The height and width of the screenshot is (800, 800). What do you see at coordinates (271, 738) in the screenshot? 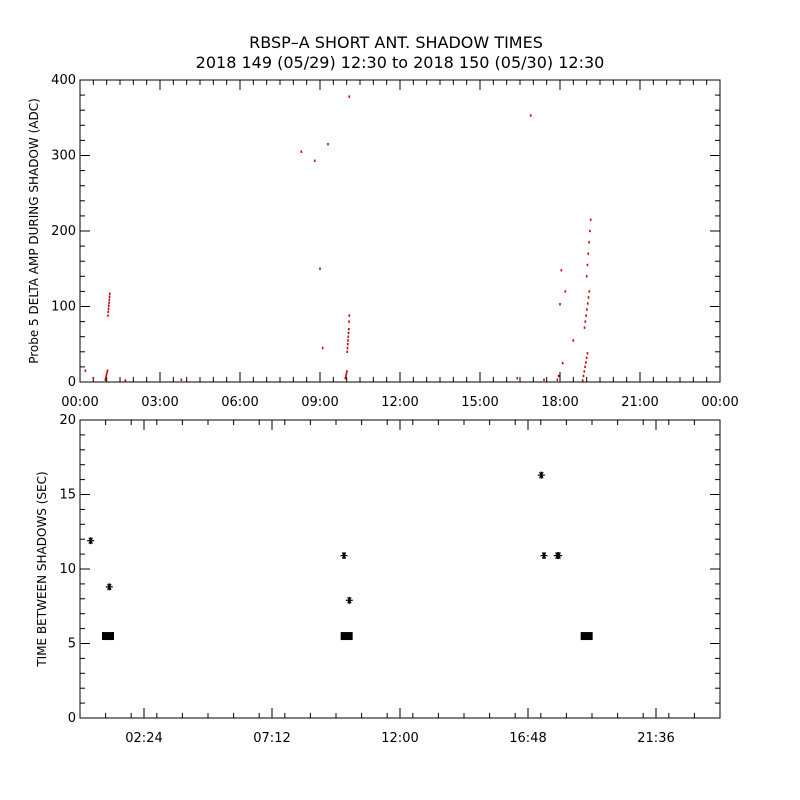
I see `x-tick-label: 07:12` at bounding box center [271, 738].